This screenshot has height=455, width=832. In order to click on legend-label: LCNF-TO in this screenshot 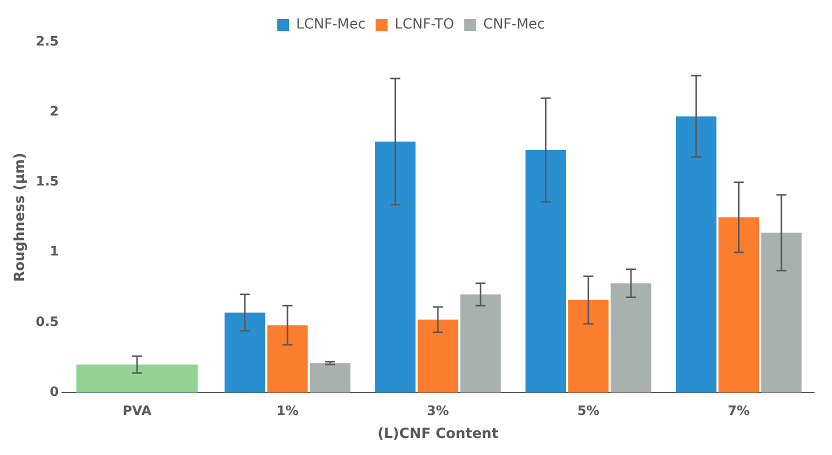, I will do `click(424, 24)`.